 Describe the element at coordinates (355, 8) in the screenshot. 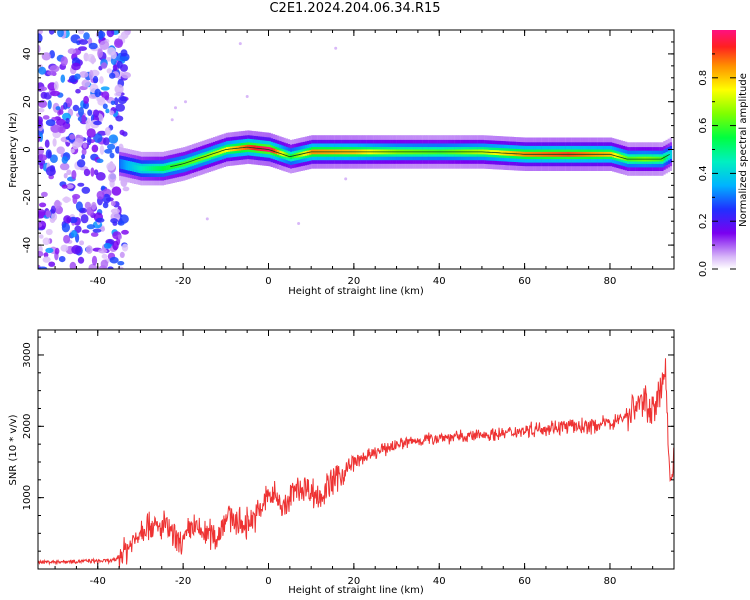

I see `chart-title: C2E1.2024.204.06.34.R15` at that location.